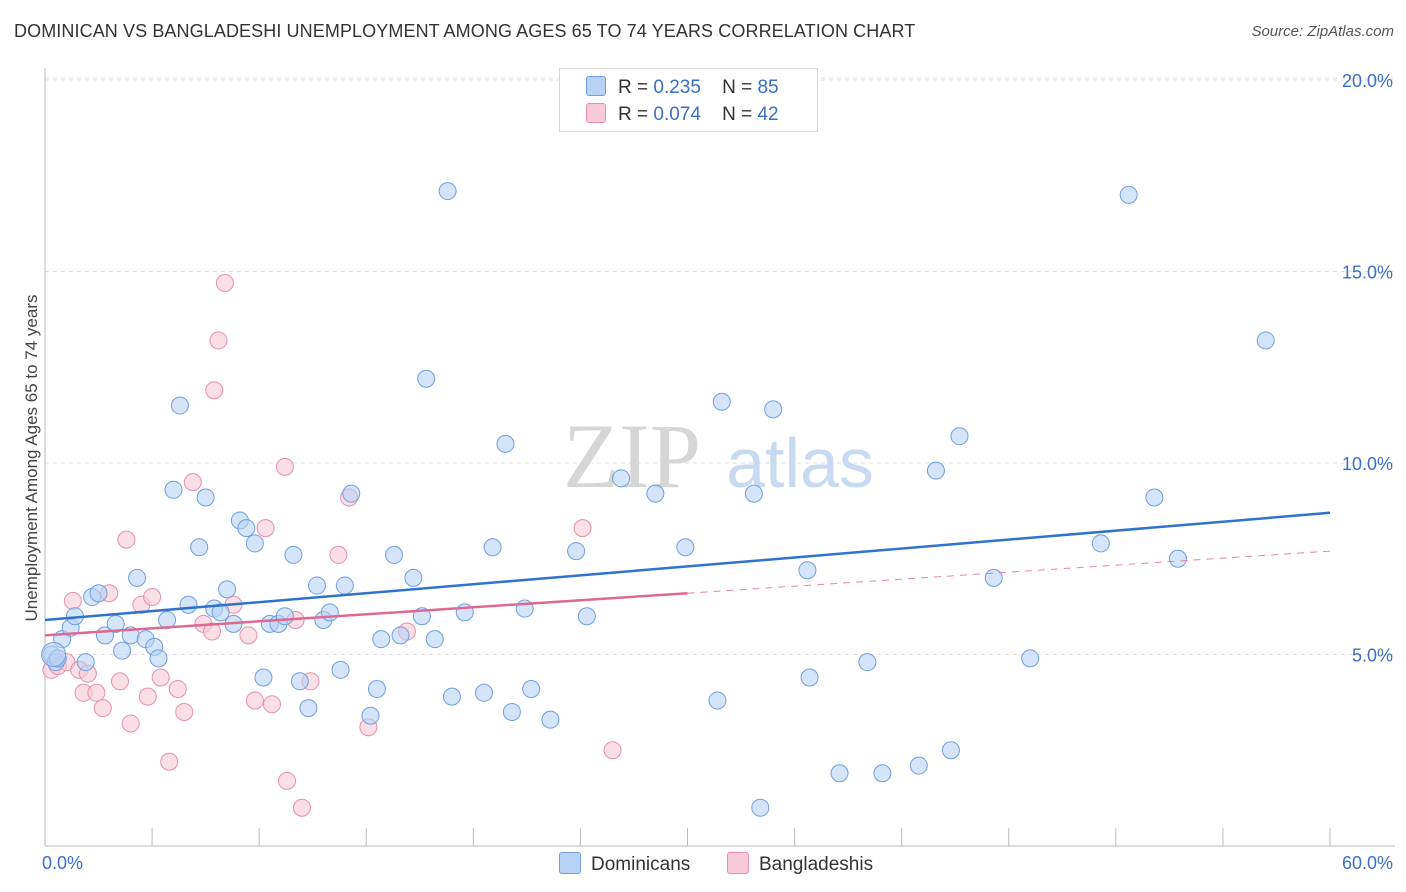 This screenshot has width=1406, height=892. I want to click on legend-n-bangladeshis: 42, so click(768, 114).